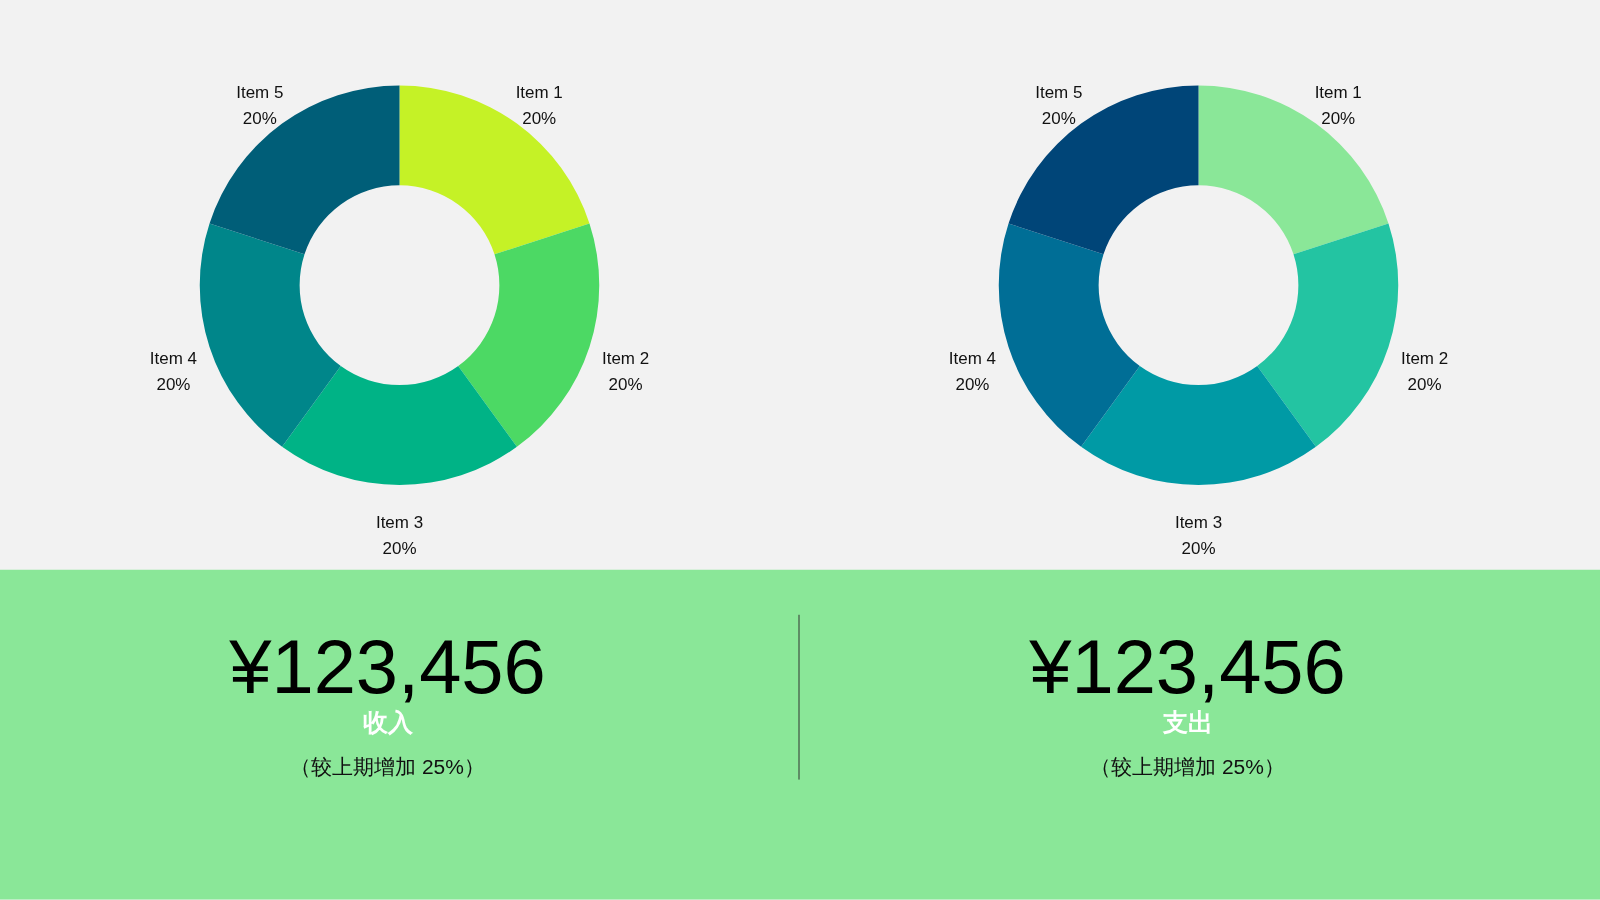  I want to click on text: 支出, so click(1187, 721).